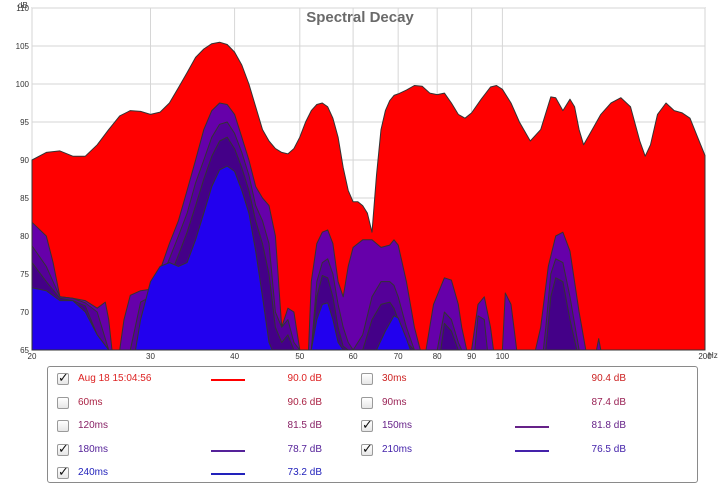 This screenshot has height=485, width=720. I want to click on x-tick-label: 200, so click(705, 356).